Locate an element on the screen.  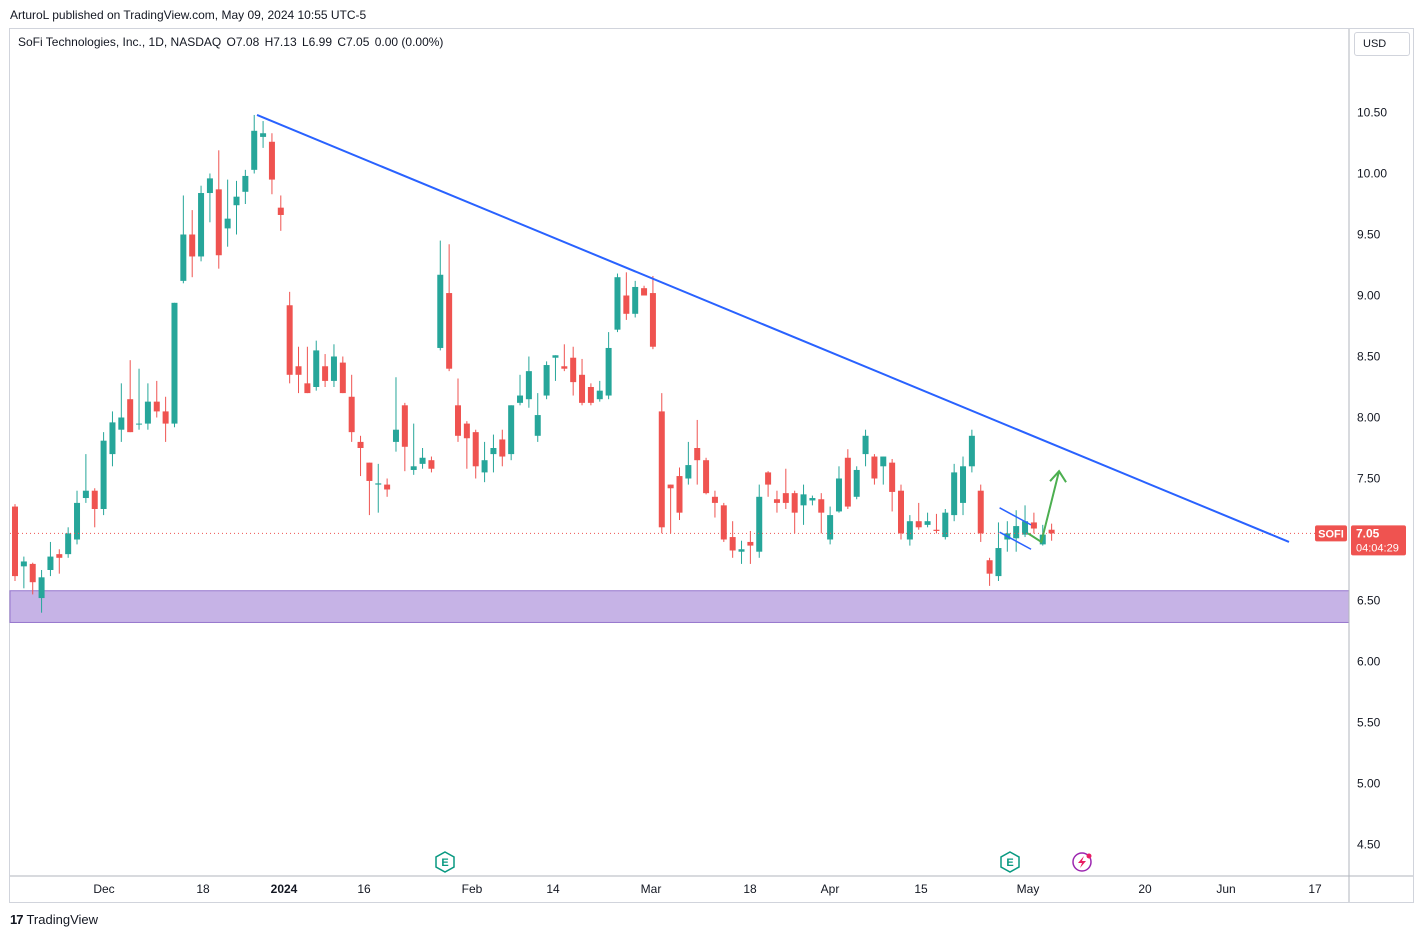
x-tick-label: Feb is located at coordinates (472, 889).